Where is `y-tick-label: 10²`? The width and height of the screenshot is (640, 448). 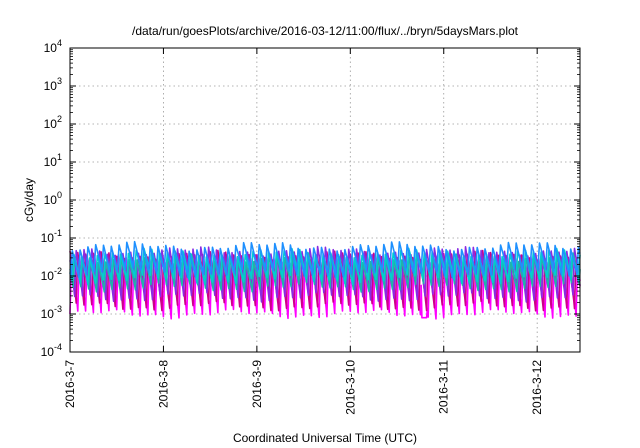 y-tick-label: 10² is located at coordinates (53, 122).